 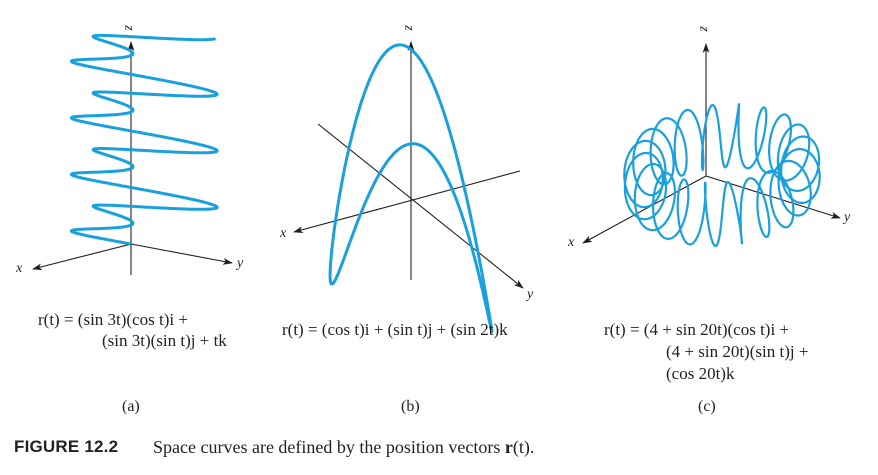 I want to click on panel-c-label: (c), so click(x=707, y=406).